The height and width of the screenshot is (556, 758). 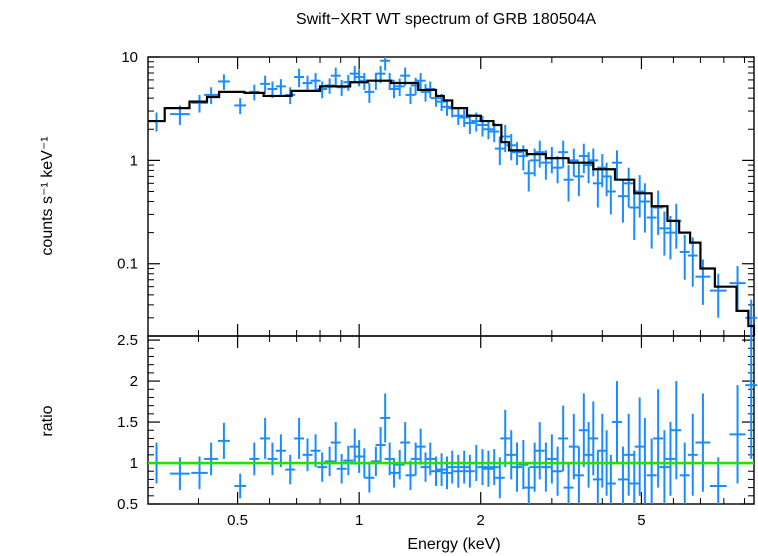 What do you see at coordinates (129, 57) in the screenshot?
I see `y-tick-label: 10` at bounding box center [129, 57].